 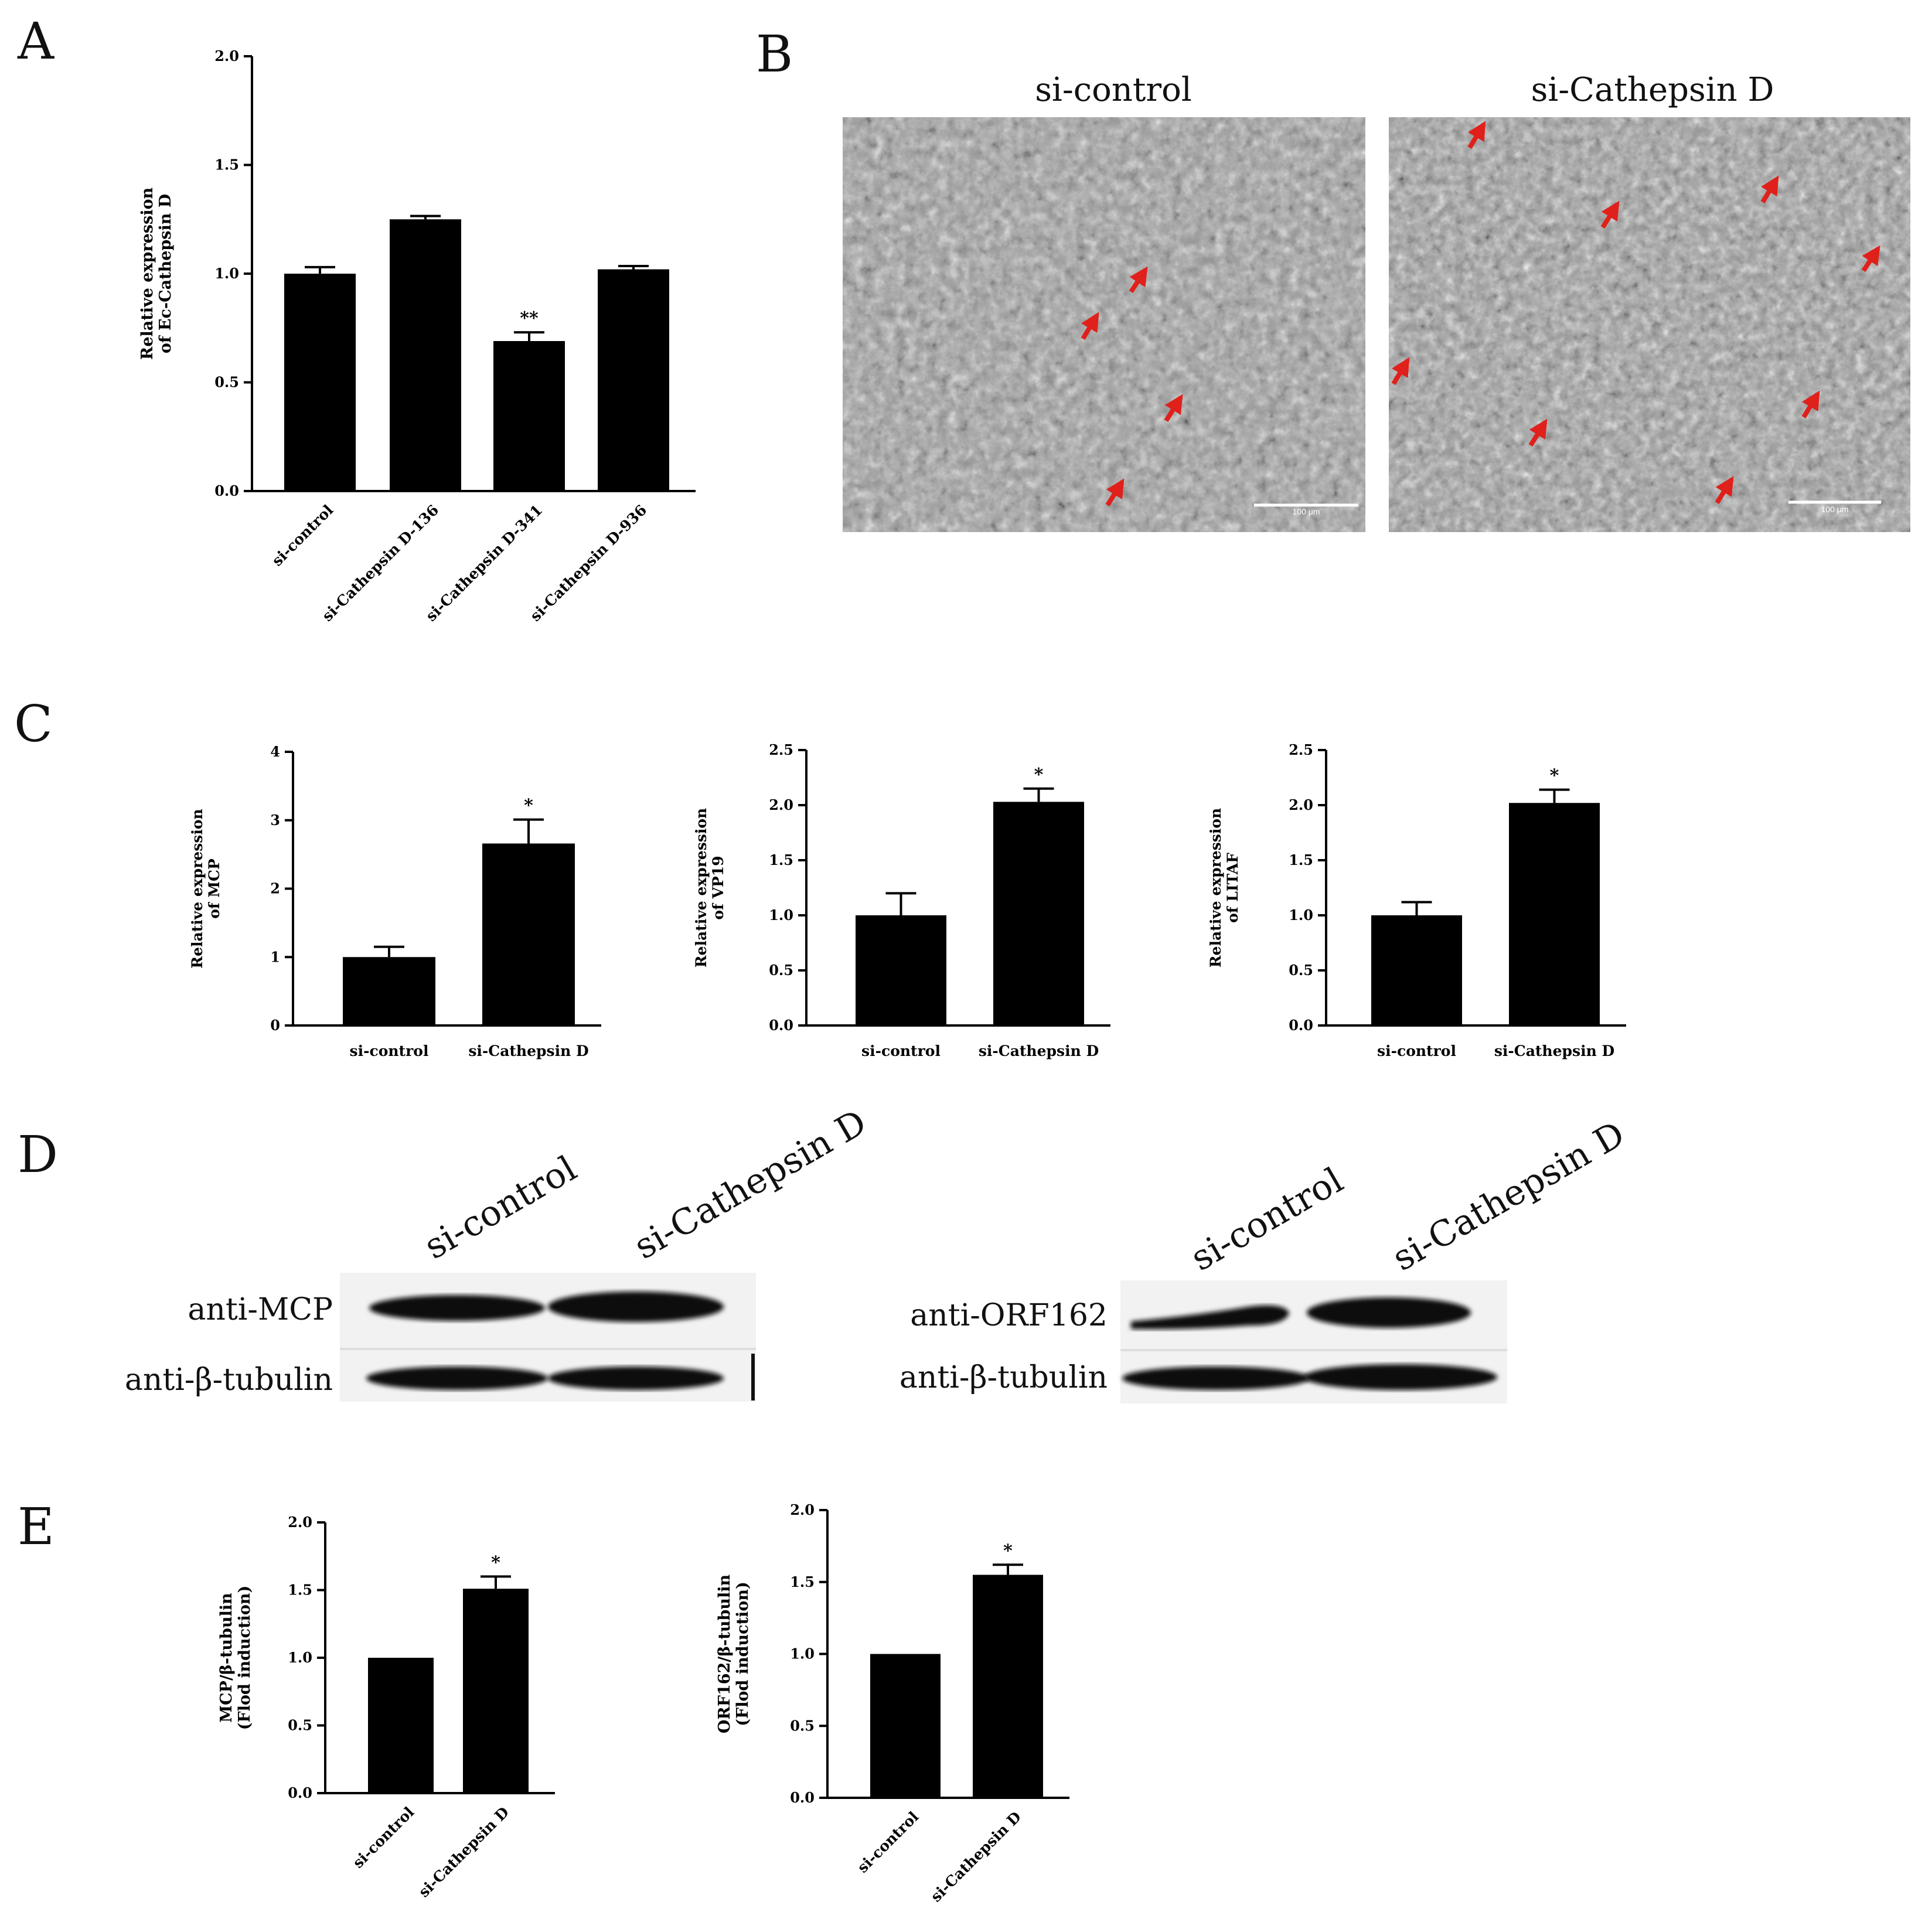 I want to click on category-label: si-Cathepsin D-936, so click(x=588, y=563).